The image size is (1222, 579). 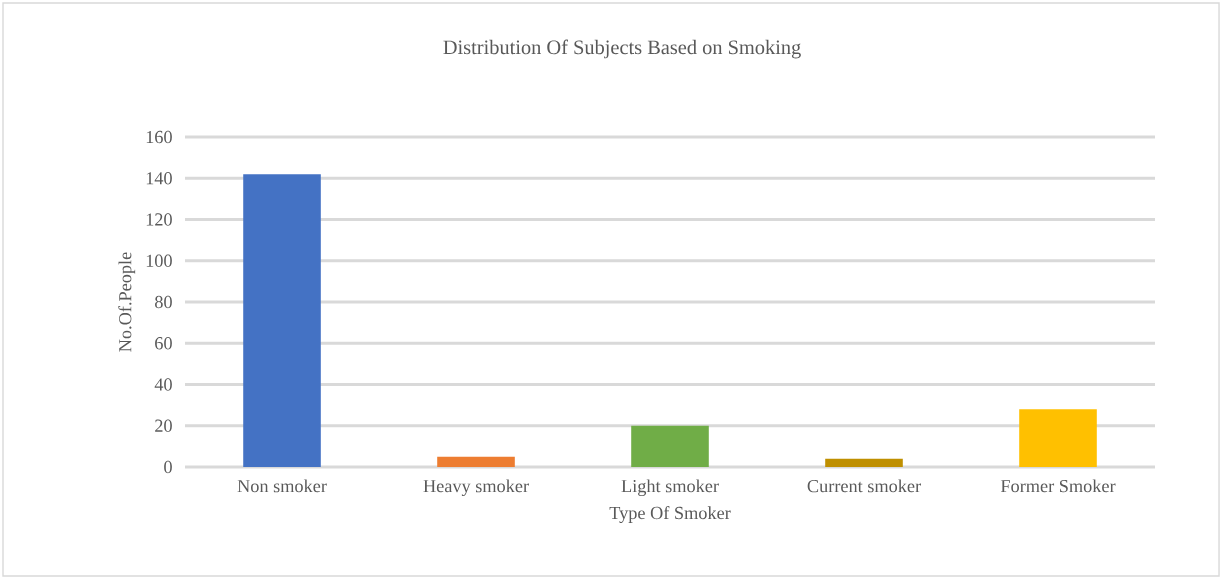 What do you see at coordinates (670, 514) in the screenshot?
I see `x-axis-title: Type Of Smoker` at bounding box center [670, 514].